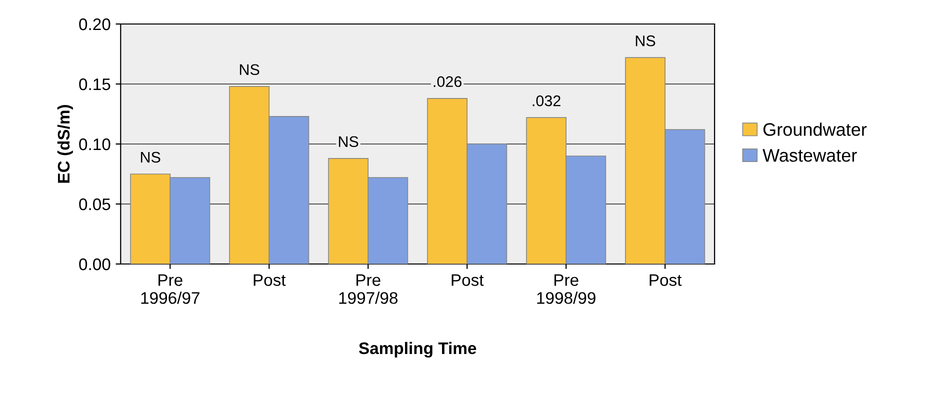 This screenshot has width=928, height=400. What do you see at coordinates (417, 350) in the screenshot?
I see `x-axis-title: Sampling Time` at bounding box center [417, 350].